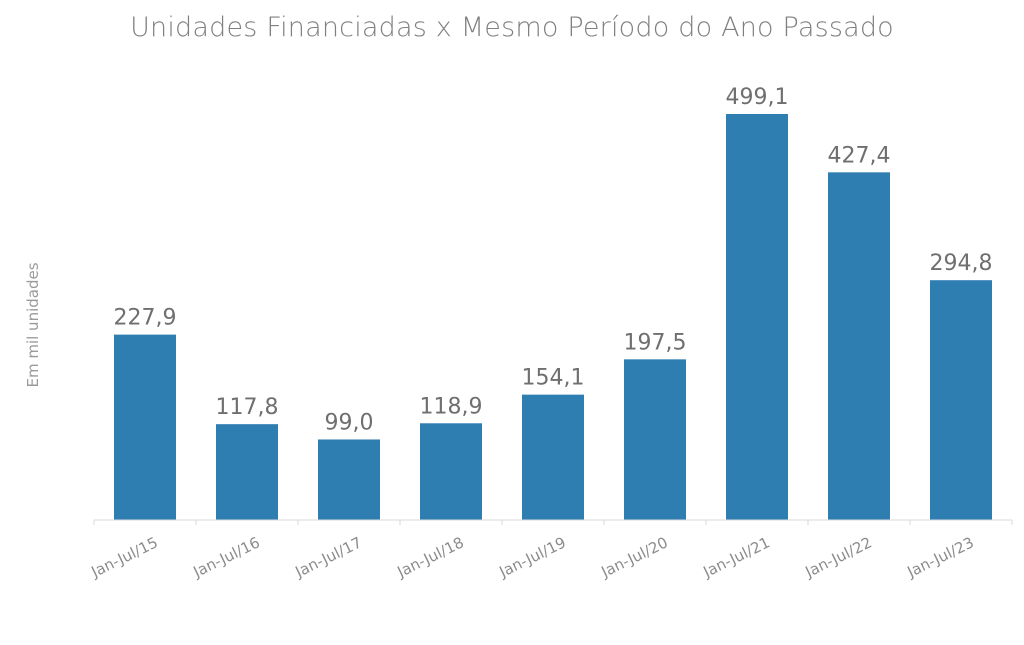 This screenshot has width=1024, height=645. What do you see at coordinates (430, 557) in the screenshot?
I see `x-tick-label: Jan-Jul/18` at bounding box center [430, 557].